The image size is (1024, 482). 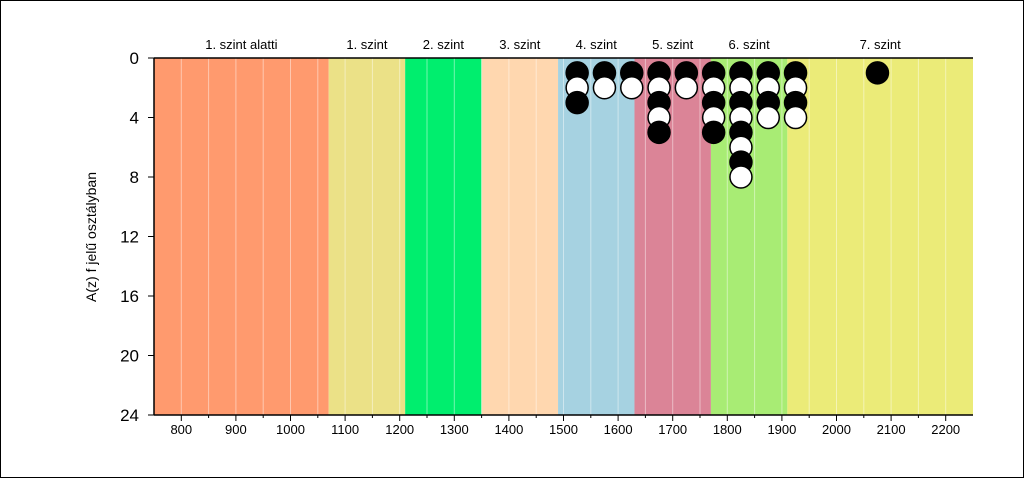 What do you see at coordinates (290, 429) in the screenshot?
I see `x-tick-label-1000: 1000` at bounding box center [290, 429].